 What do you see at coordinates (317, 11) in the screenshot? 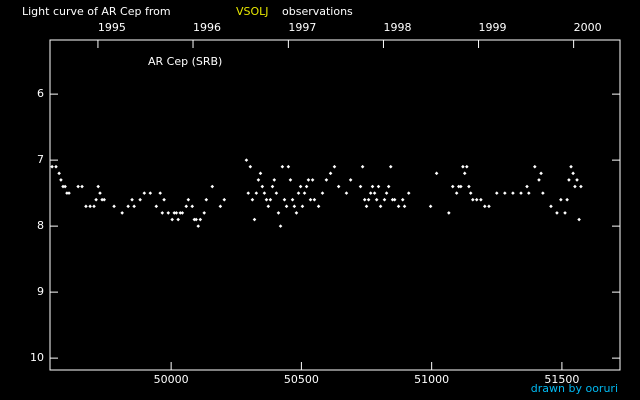
I see `chart-title-suffix: observations` at bounding box center [317, 11].